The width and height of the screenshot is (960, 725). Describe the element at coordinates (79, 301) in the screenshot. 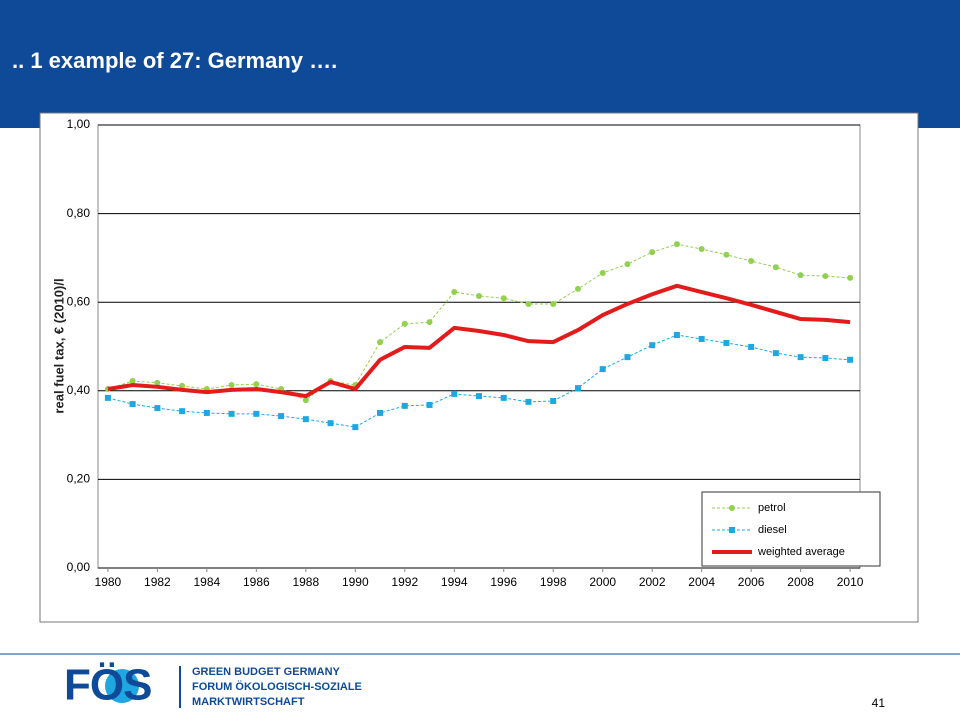

I see `y-tick-label: 0,60` at that location.